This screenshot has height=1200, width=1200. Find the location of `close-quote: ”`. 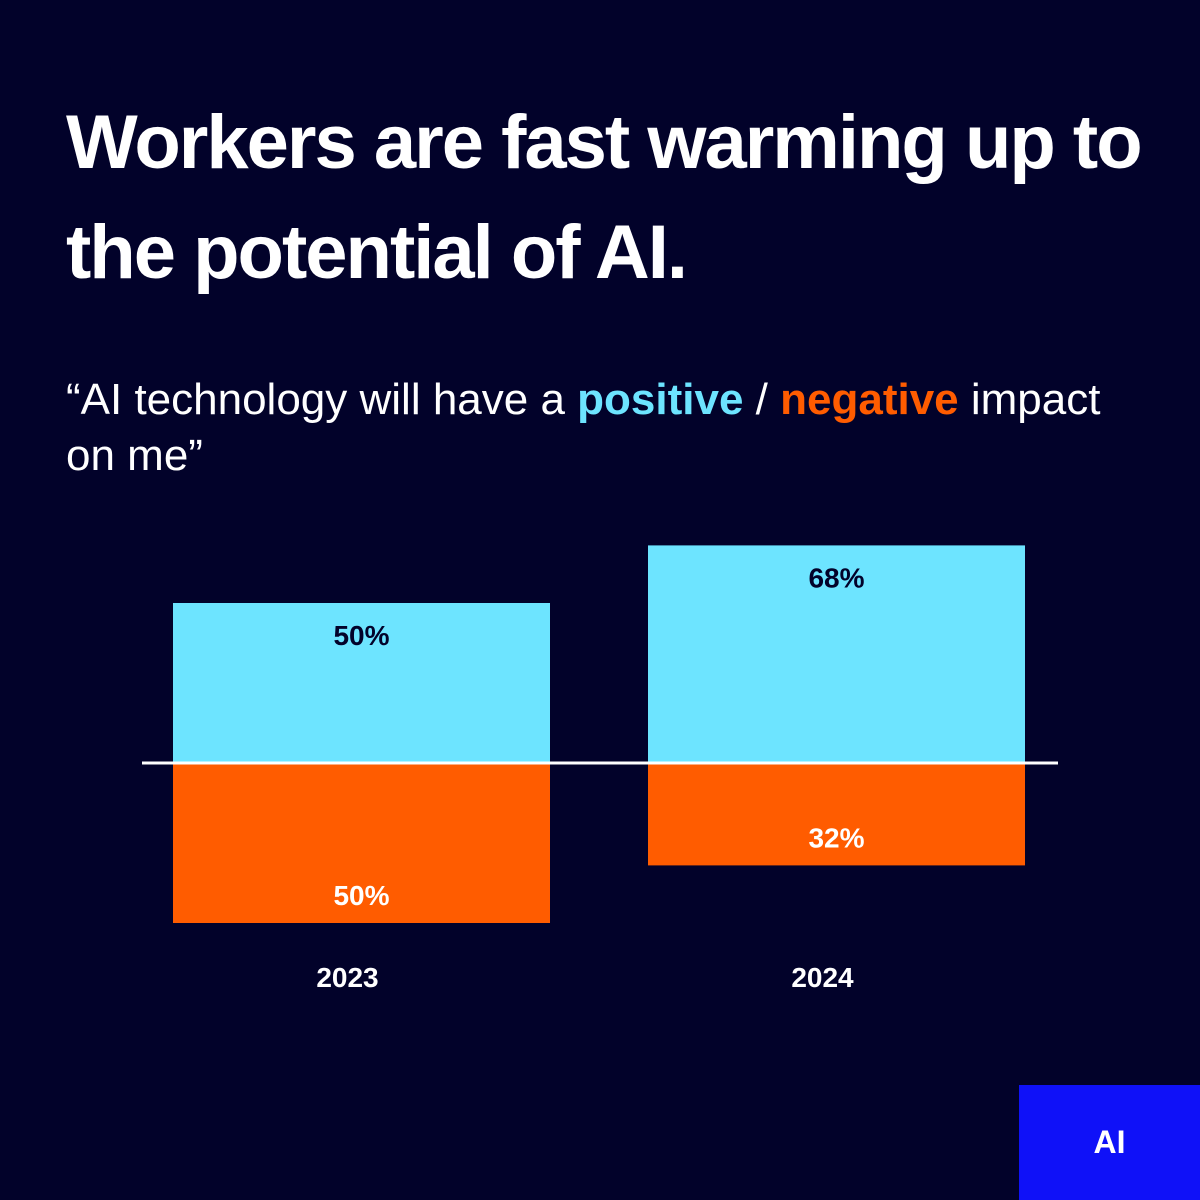

close-quote: ” is located at coordinates (195, 455).